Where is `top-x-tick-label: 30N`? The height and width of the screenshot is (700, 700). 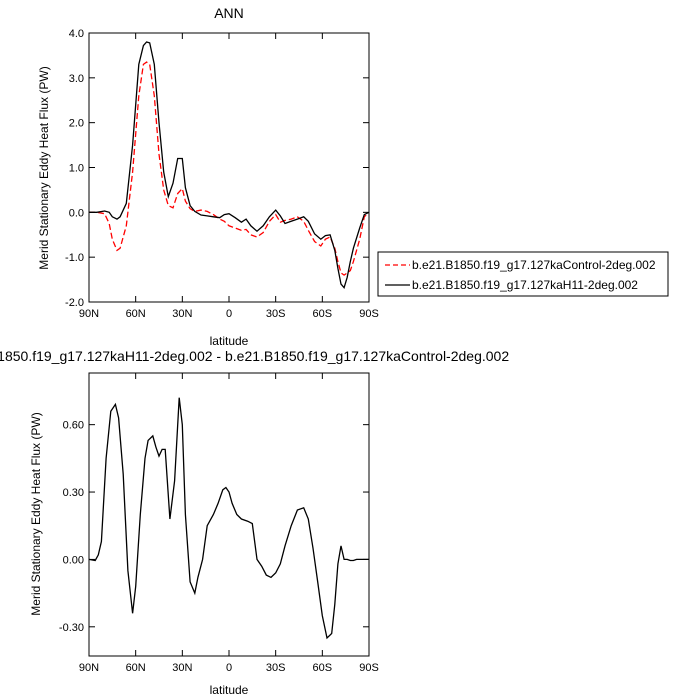 top-x-tick-label: 30N is located at coordinates (182, 314).